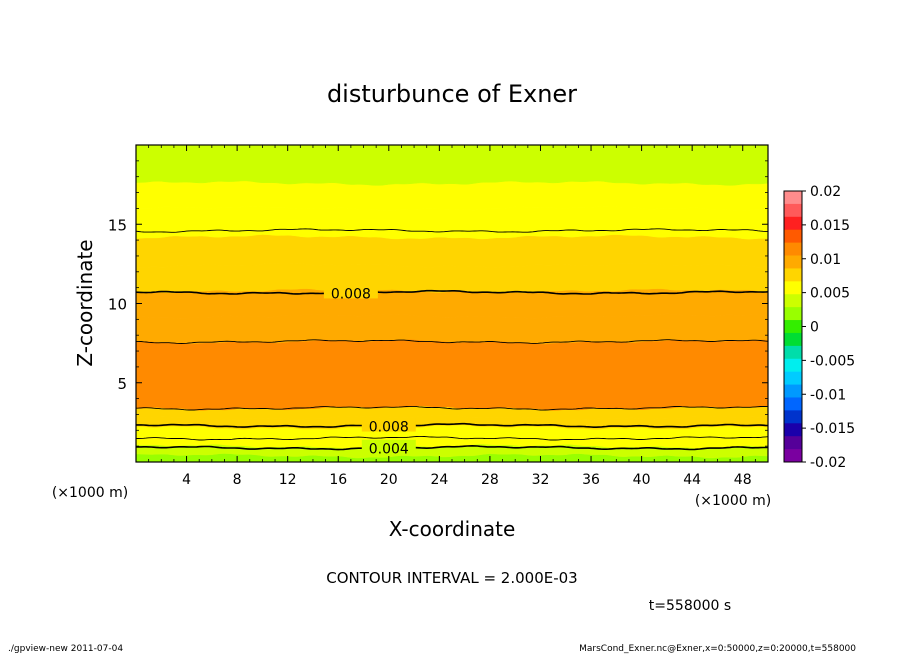 The width and height of the screenshot is (904, 654). Describe the element at coordinates (186, 480) in the screenshot. I see `x-tick-label: 4` at that location.